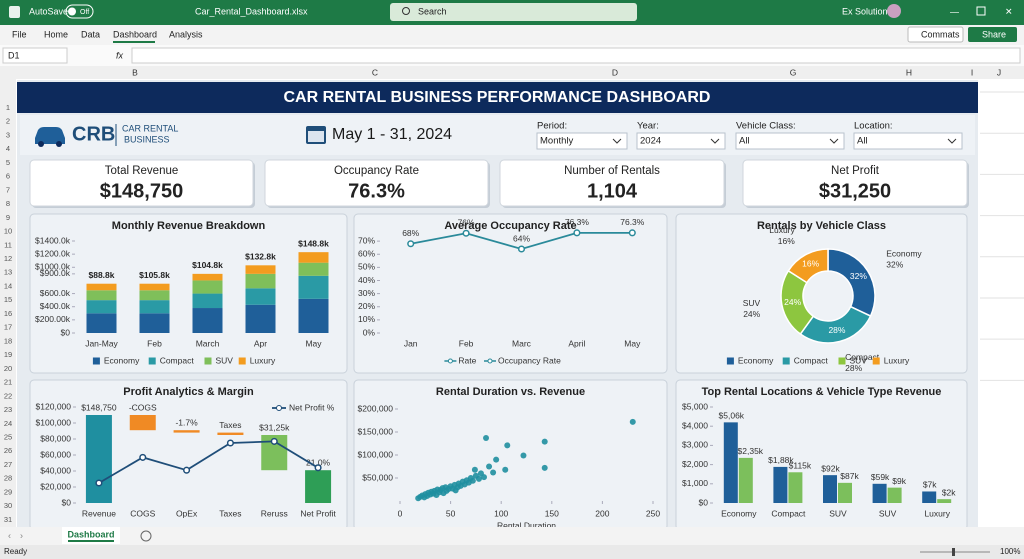  What do you see at coordinates (501, 513) in the screenshot?
I see `x-tick-label: 100` at bounding box center [501, 513].